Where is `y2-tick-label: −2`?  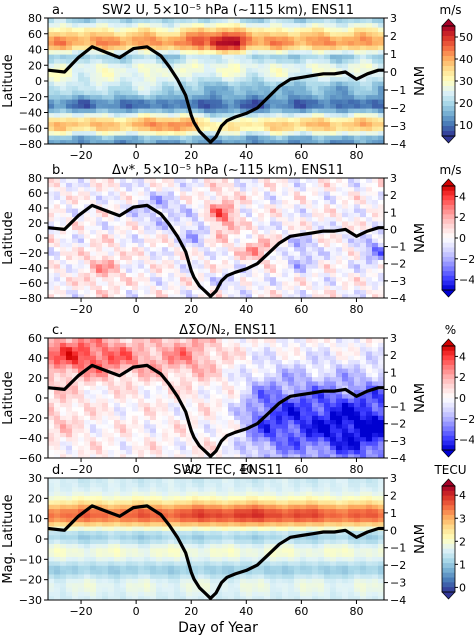
y2-tick-label: −2 is located at coordinates (398, 108).